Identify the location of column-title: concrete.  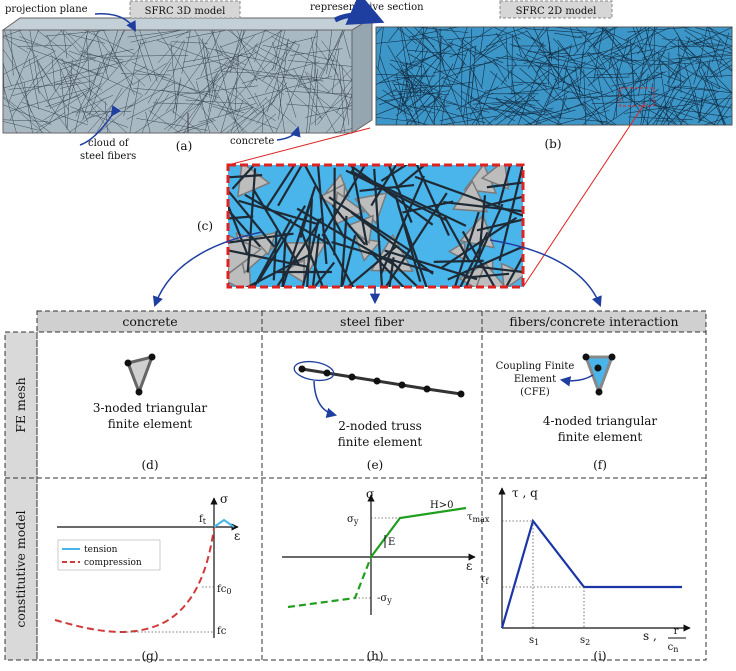
(149, 321).